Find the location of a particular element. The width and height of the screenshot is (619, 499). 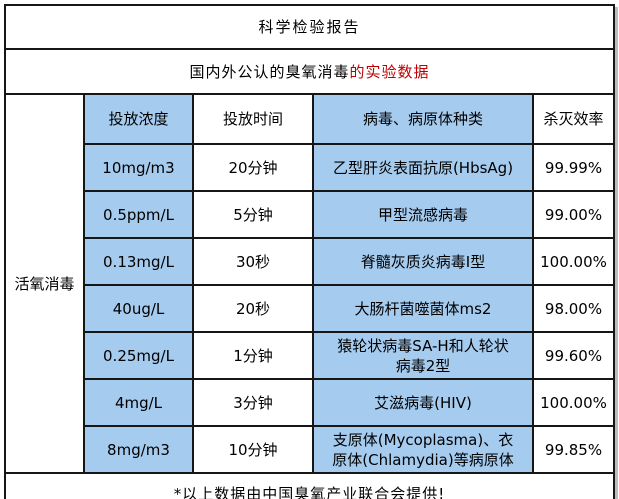

cell-time: 5分钟 is located at coordinates (253, 214).